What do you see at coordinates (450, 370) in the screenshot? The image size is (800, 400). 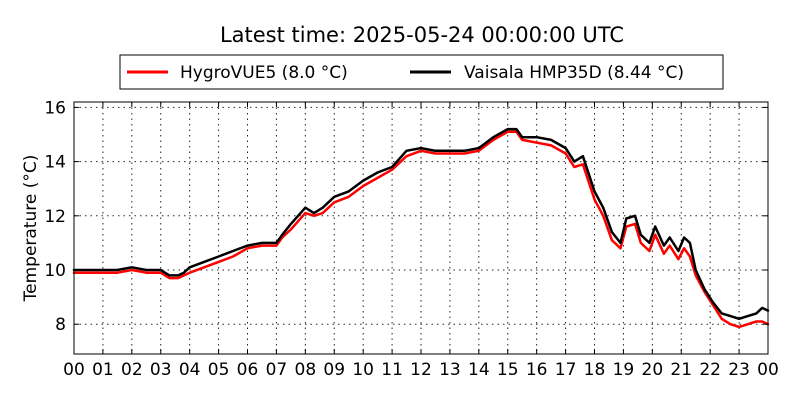 I see `x-tick-label: 13` at bounding box center [450, 370].